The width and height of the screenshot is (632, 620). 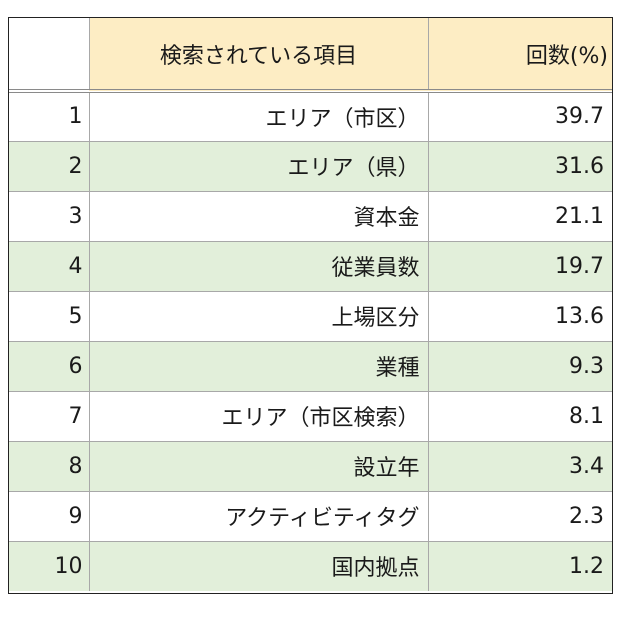 I want to click on item-cell: エリア（県）, so click(x=259, y=165).